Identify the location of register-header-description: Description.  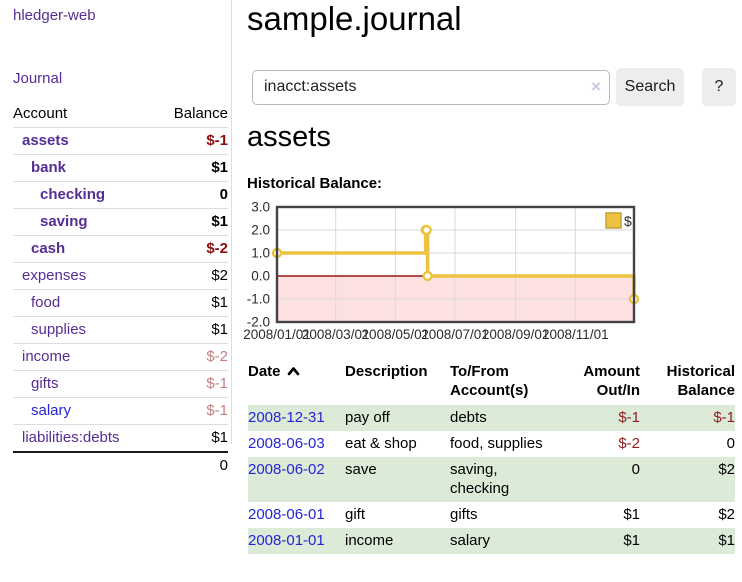
(386, 371).